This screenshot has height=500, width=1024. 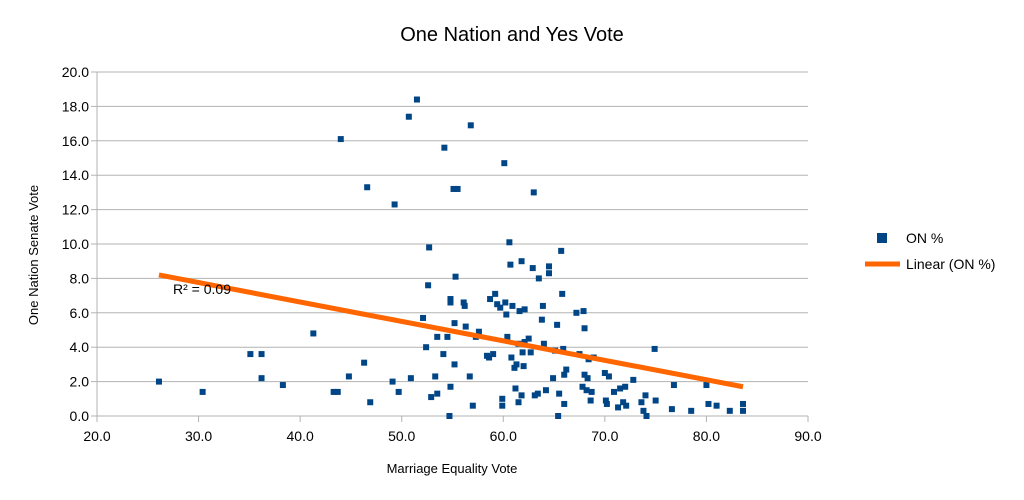 I want to click on x-tick-label: 90.0, so click(x=807, y=436).